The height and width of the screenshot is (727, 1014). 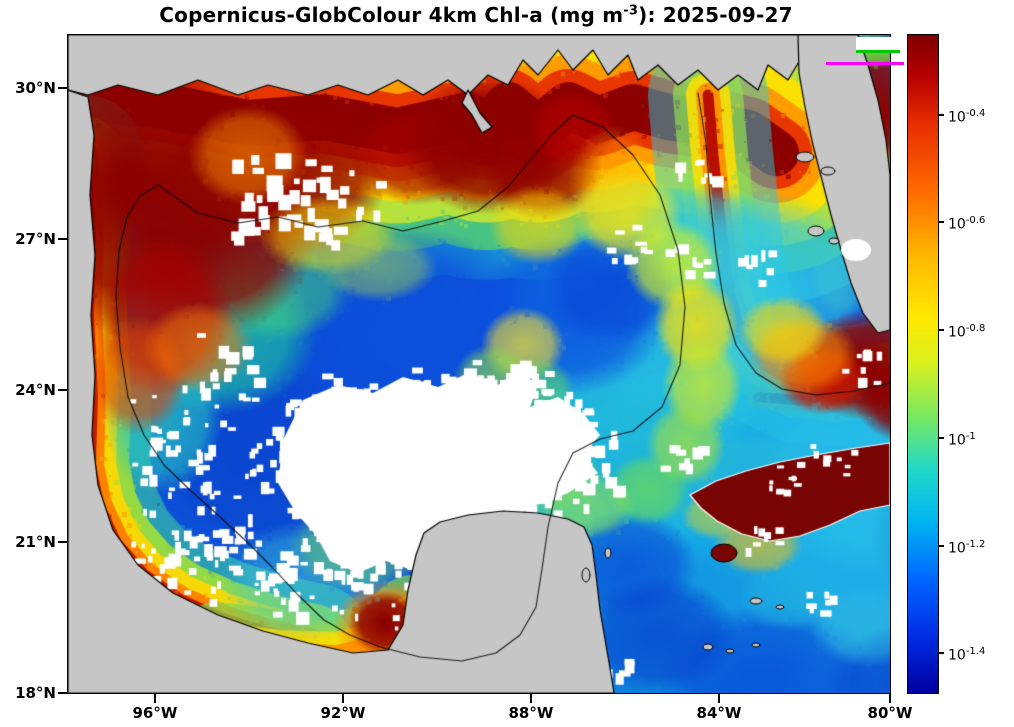 What do you see at coordinates (967, 654) in the screenshot?
I see `colorbar-tick-label: 10-1.4` at bounding box center [967, 654].